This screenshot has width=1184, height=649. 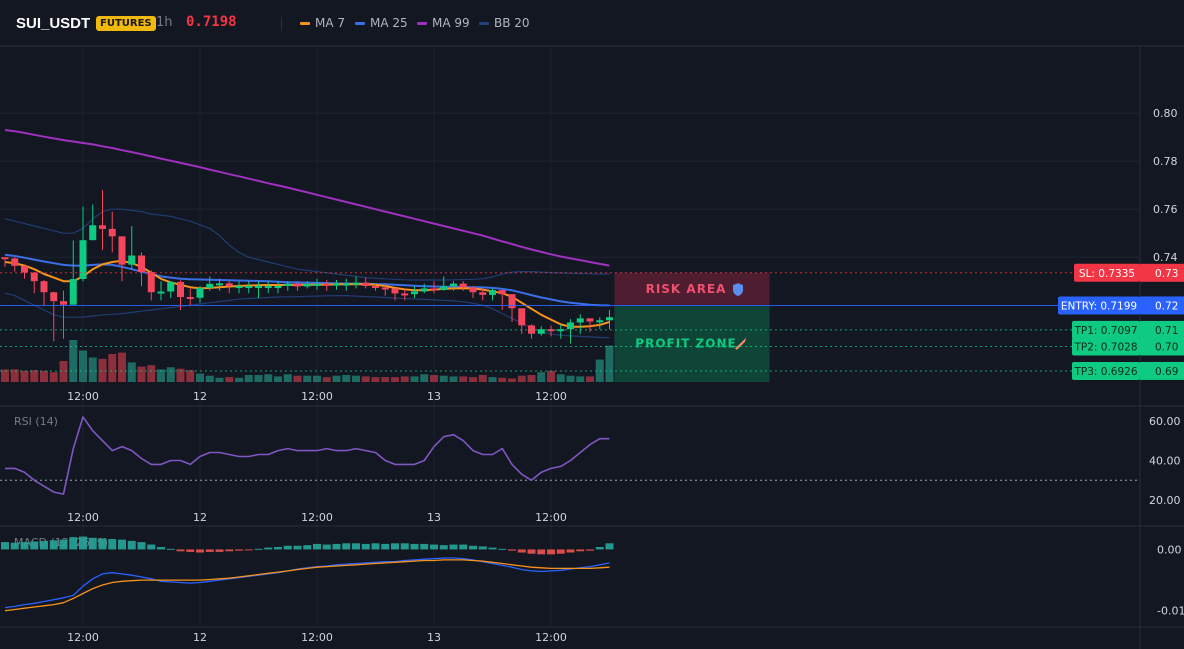 What do you see at coordinates (126, 23) in the screenshot?
I see `futures-badge: FUTURES` at bounding box center [126, 23].